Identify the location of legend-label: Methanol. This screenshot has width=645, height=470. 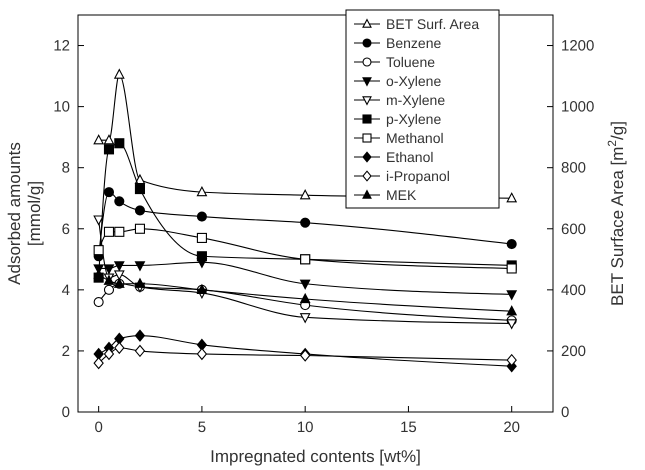
(415, 138).